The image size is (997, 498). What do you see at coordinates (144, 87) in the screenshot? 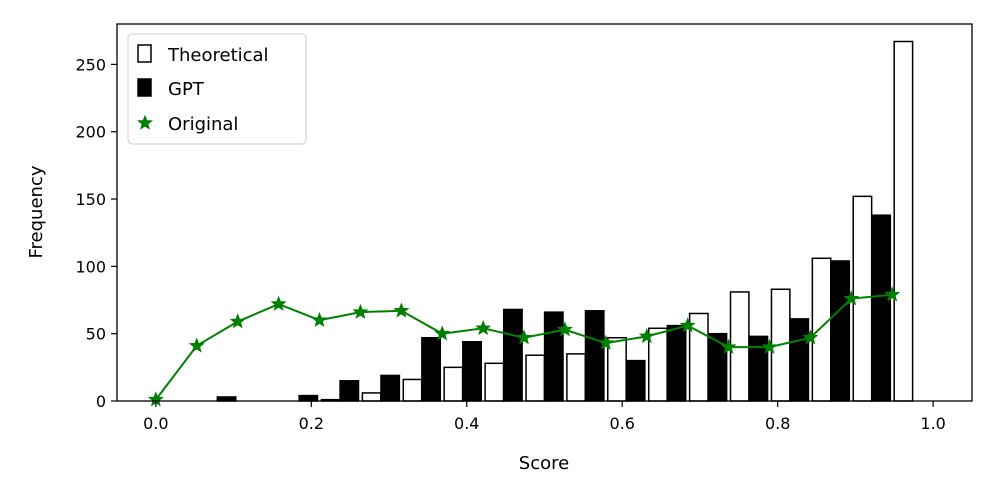
I see `legend-gpt-swatch` at bounding box center [144, 87].